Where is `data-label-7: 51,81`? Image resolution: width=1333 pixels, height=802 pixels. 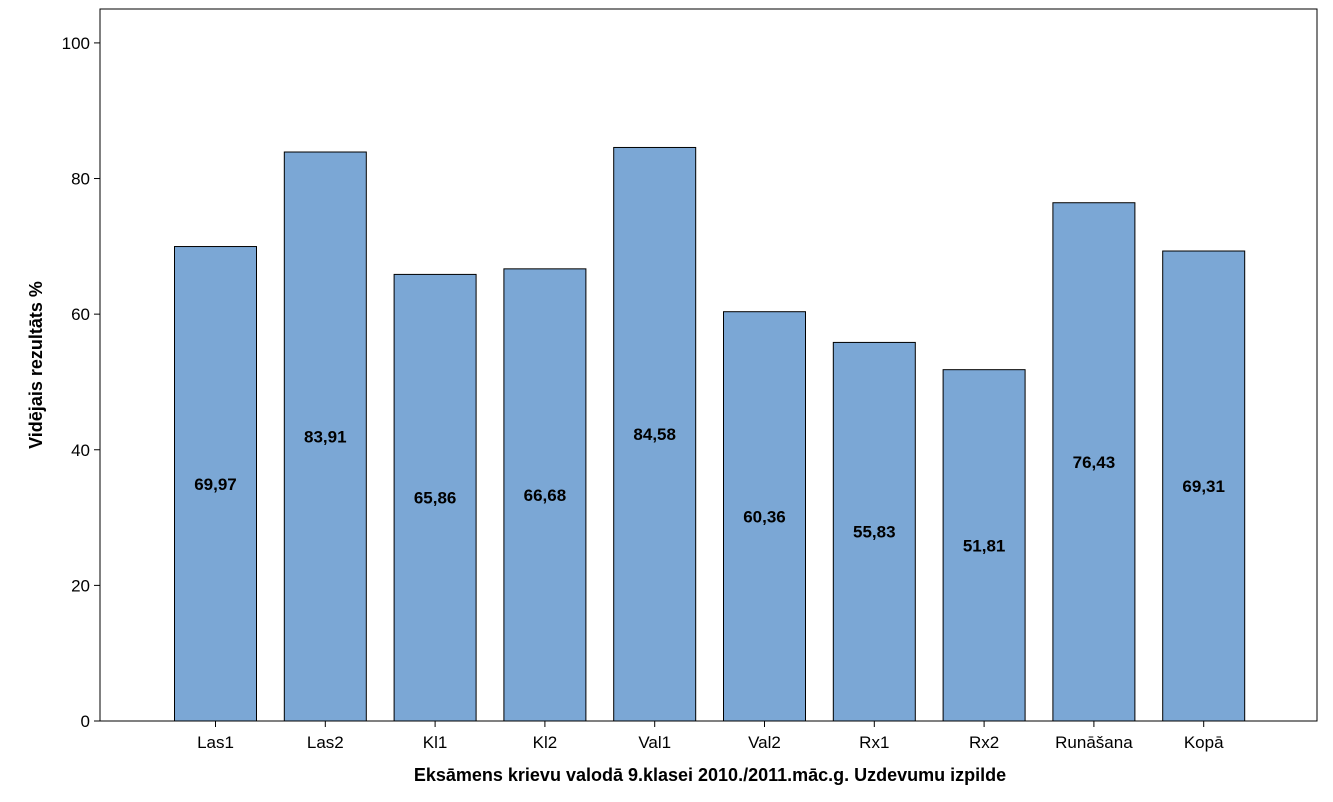
data-label-7: 51,81 is located at coordinates (984, 545).